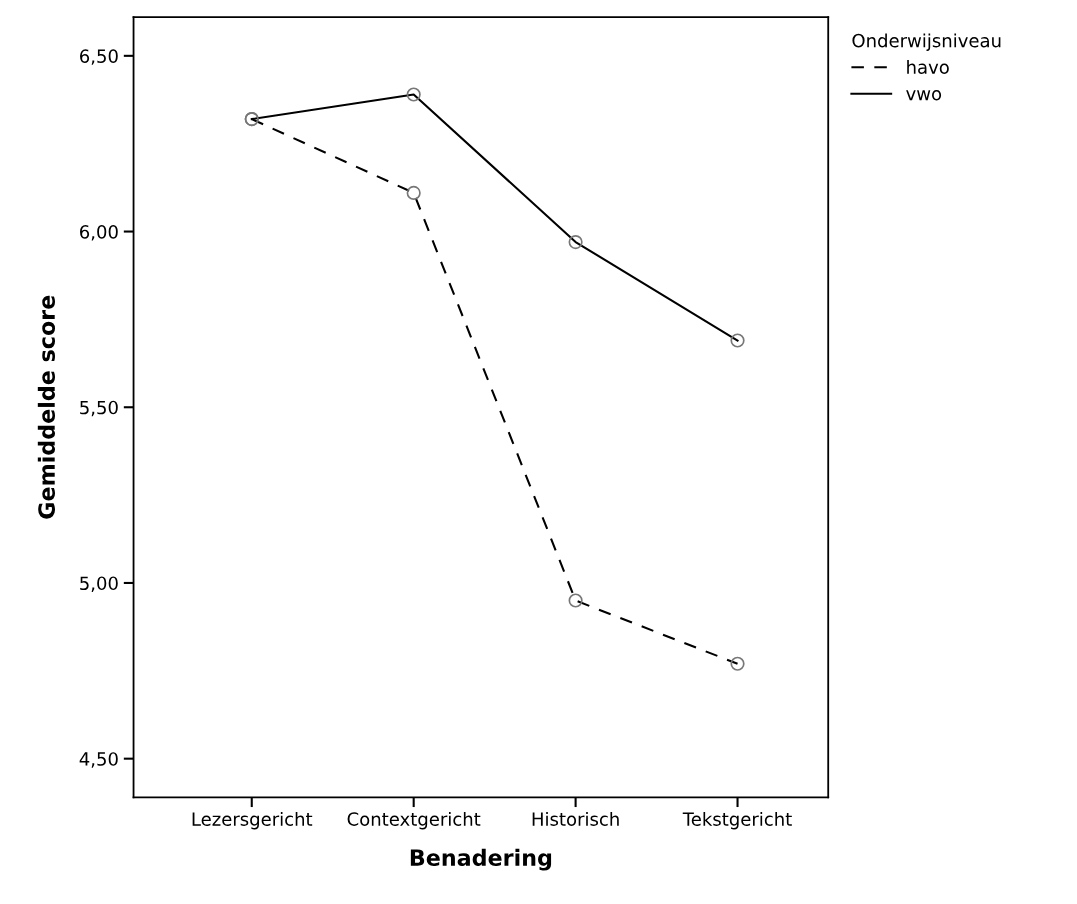 This screenshot has height=904, width=1077. What do you see at coordinates (924, 95) in the screenshot?
I see `legend-label: vwo` at bounding box center [924, 95].